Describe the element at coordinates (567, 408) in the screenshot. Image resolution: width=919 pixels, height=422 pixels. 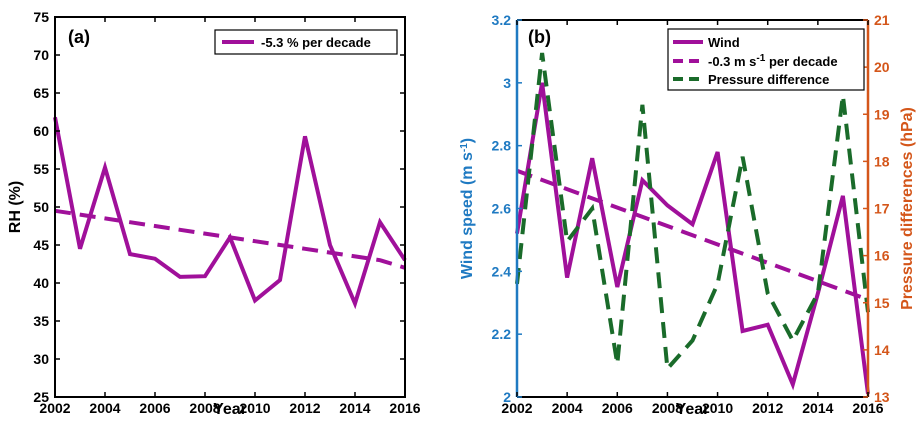
I see `x-tick-label-b: 2004` at that location.